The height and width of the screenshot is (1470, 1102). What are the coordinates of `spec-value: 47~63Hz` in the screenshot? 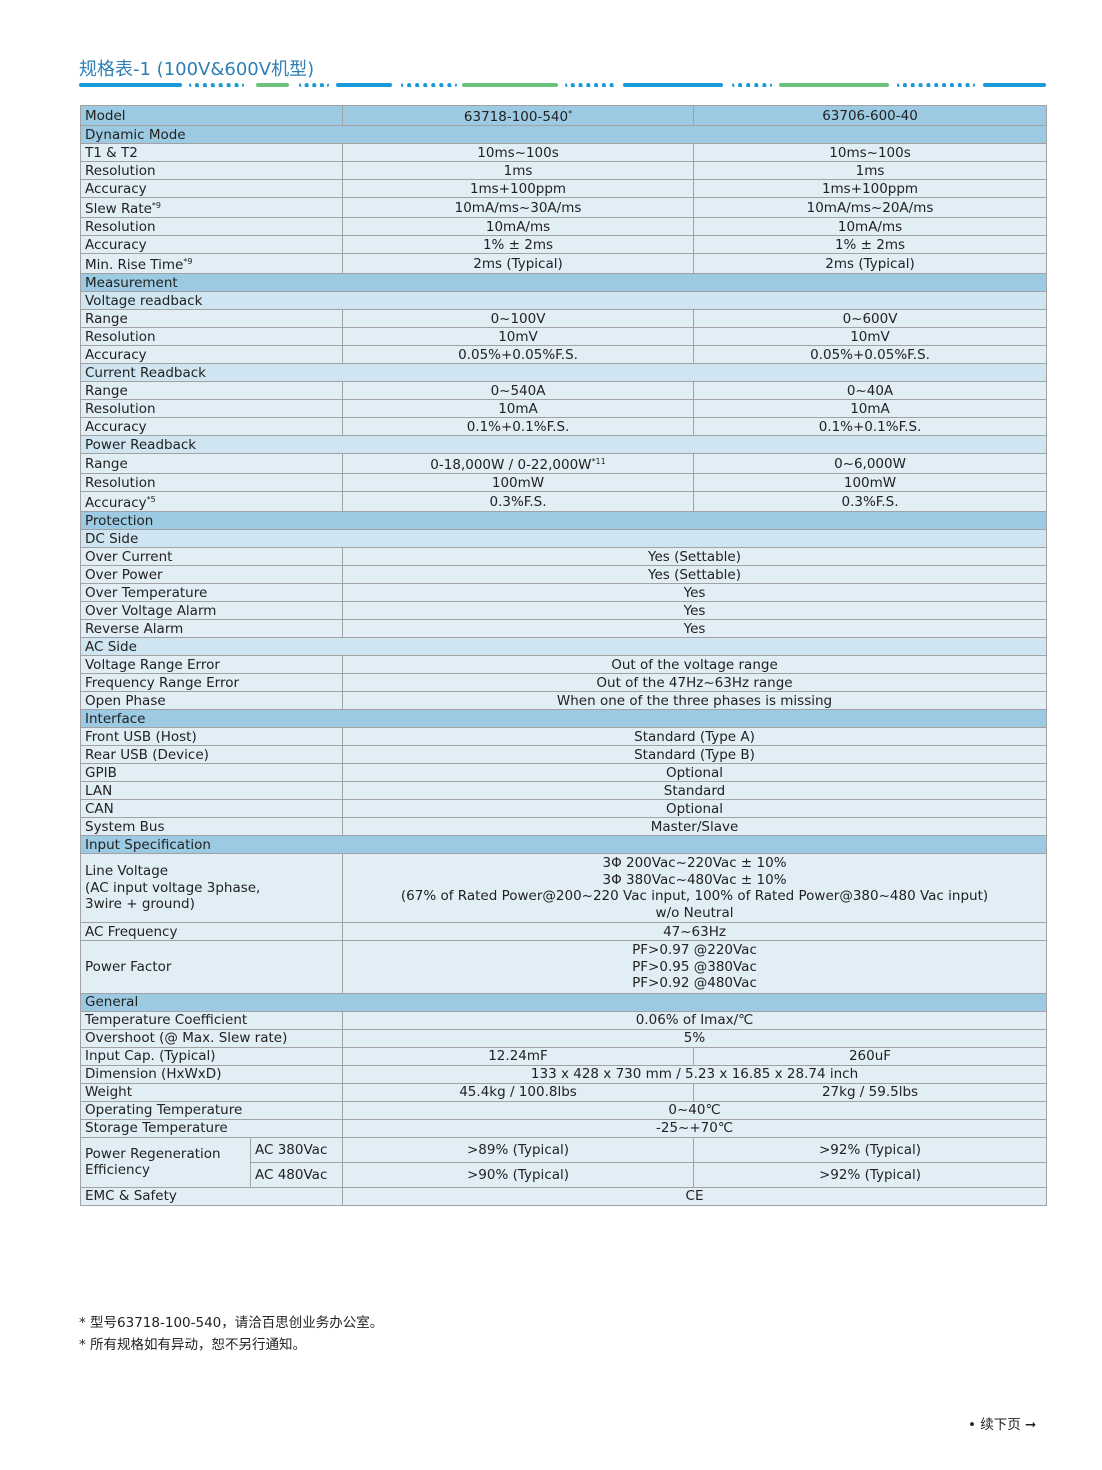 It's located at (695, 931).